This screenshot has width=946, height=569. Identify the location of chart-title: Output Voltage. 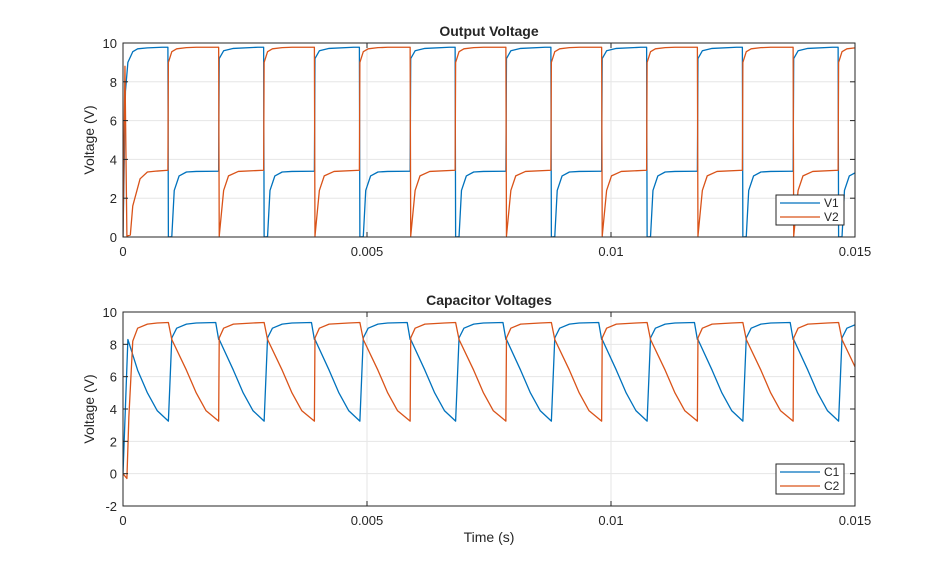
(488, 31).